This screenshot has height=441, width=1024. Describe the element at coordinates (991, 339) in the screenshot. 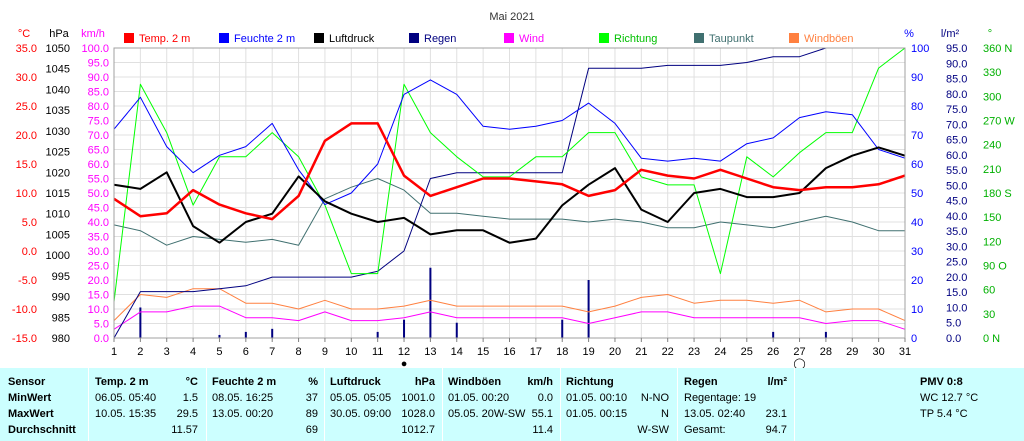

I see `tick-label-direction: 0 N` at that location.